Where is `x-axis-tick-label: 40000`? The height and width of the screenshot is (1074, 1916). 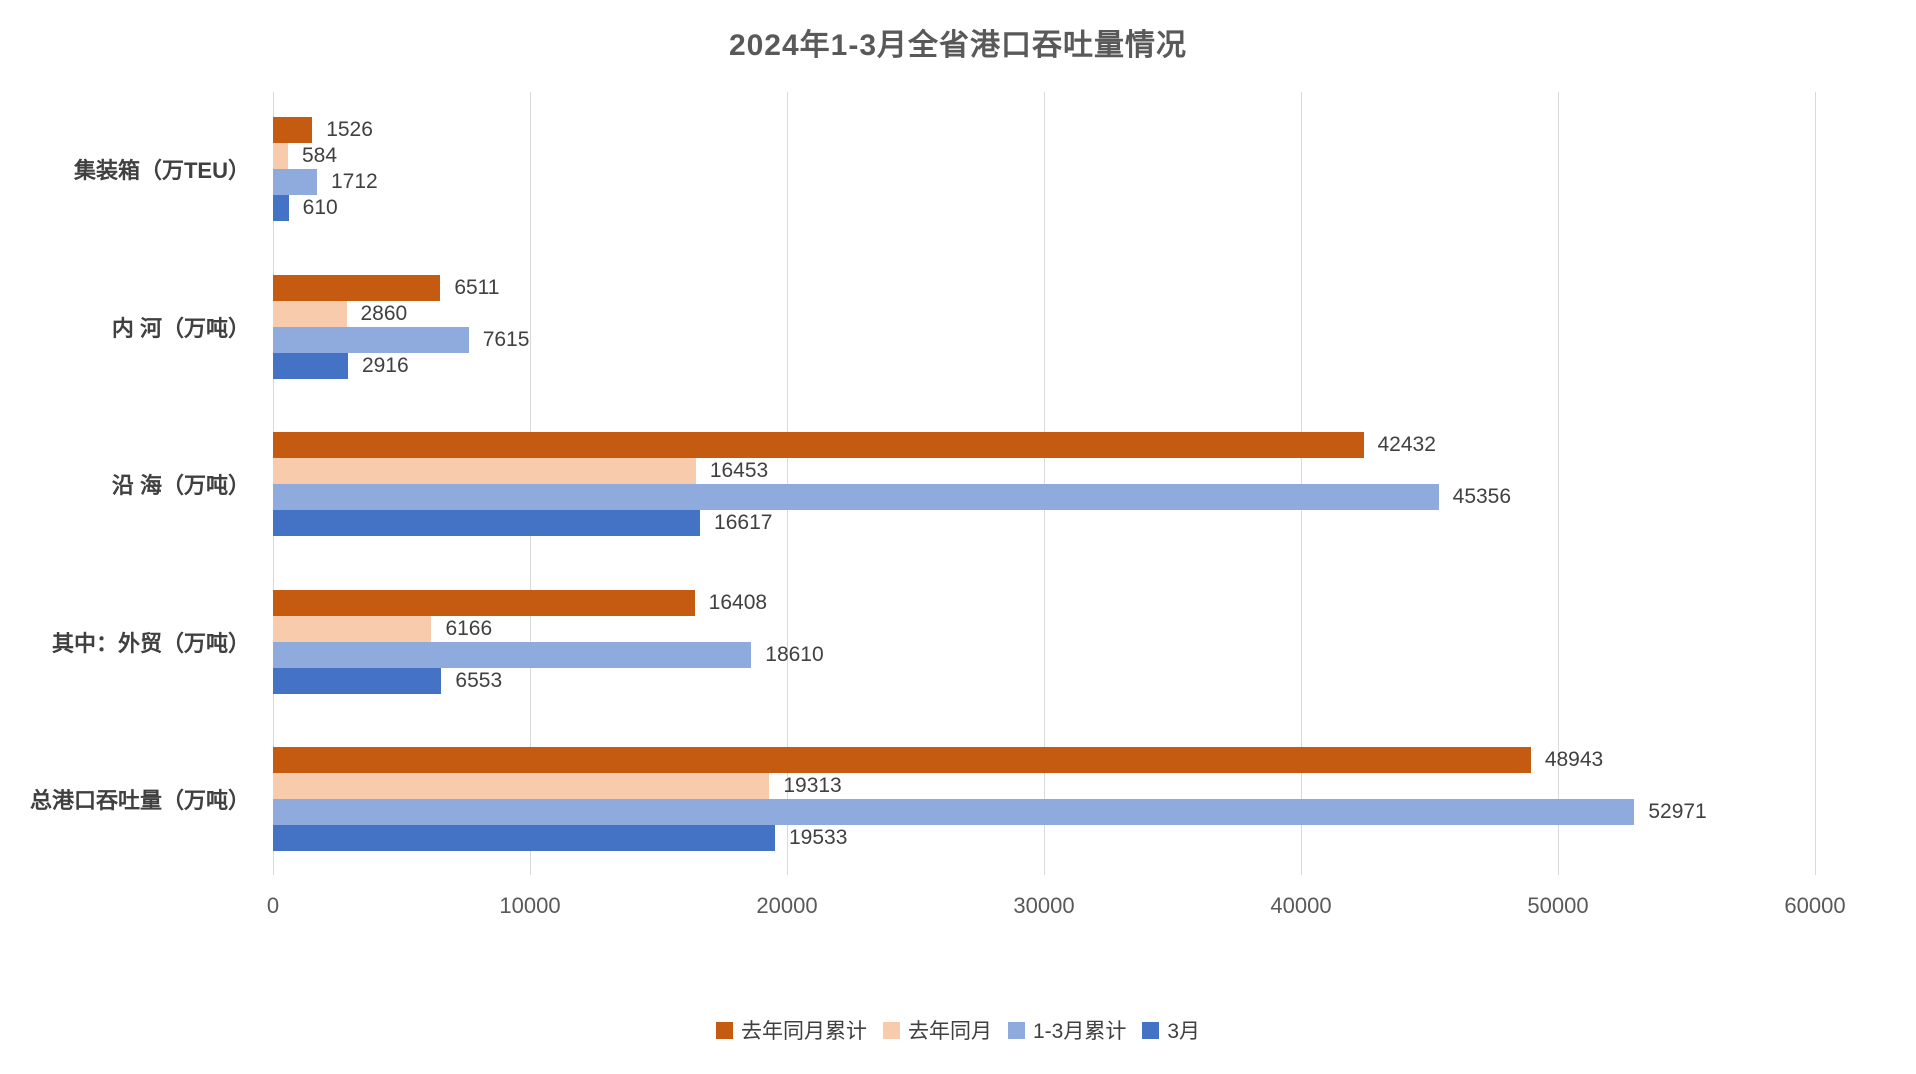 x-axis-tick-label: 40000 is located at coordinates (1301, 905).